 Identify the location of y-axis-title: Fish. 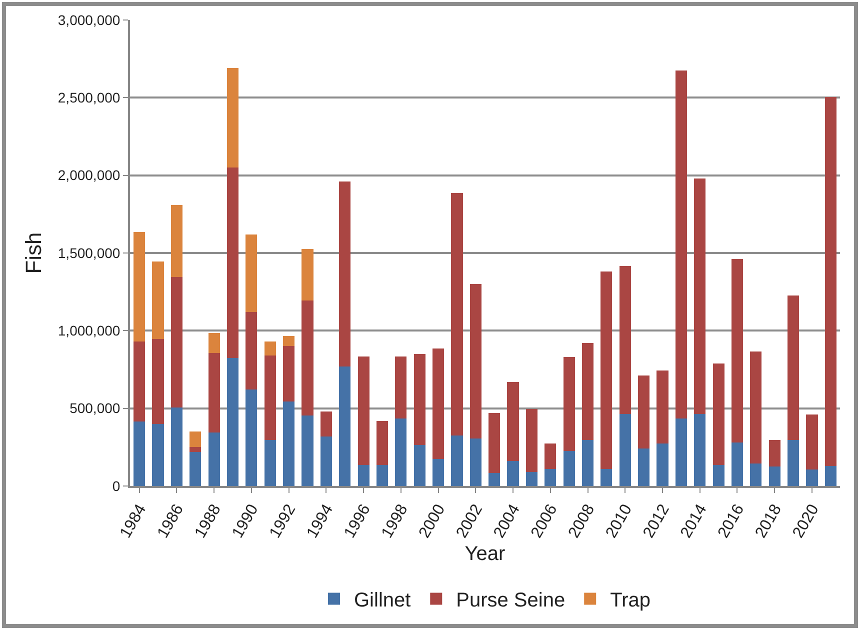
(33, 253).